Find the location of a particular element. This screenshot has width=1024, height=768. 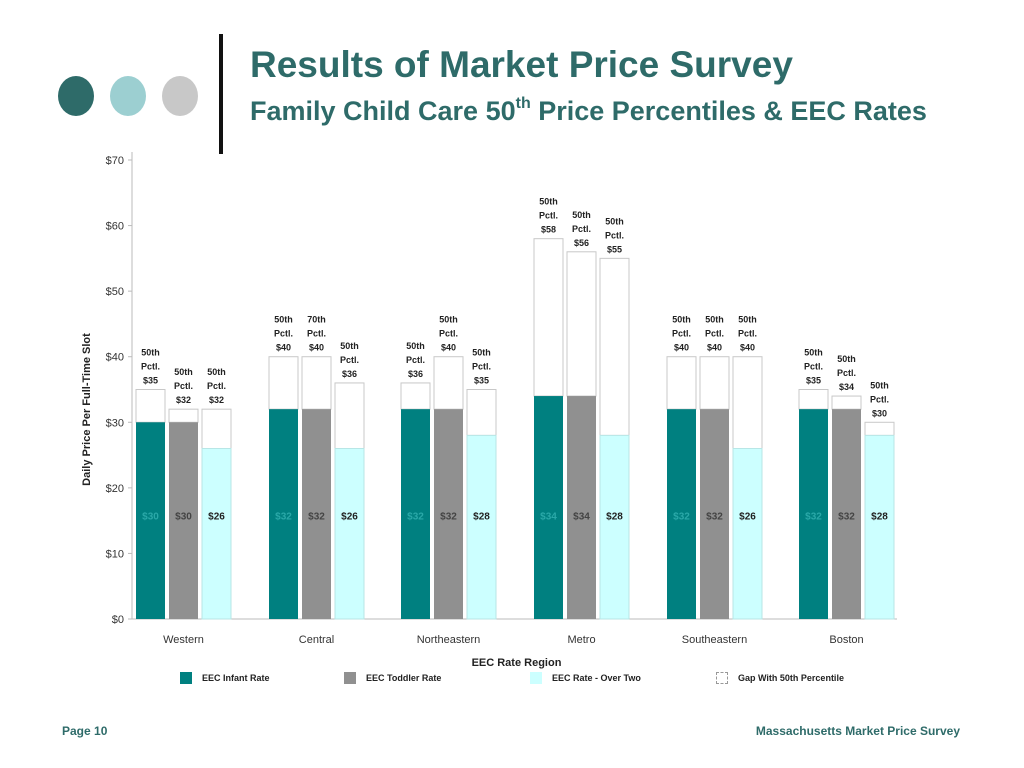

y-tick-label: $40 is located at coordinates (115, 358).